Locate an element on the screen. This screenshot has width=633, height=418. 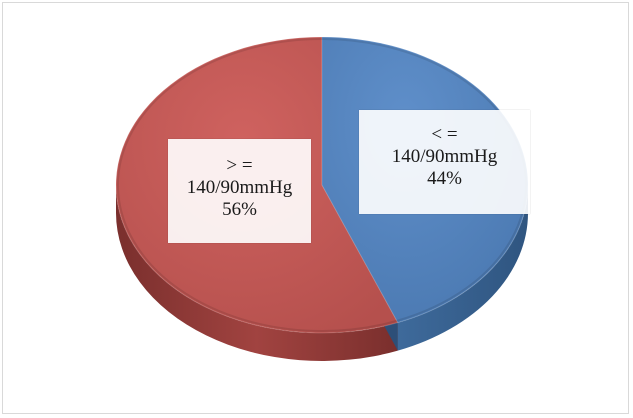
slice-label-above: > = 140/90mmHg 56% is located at coordinates (239, 191).